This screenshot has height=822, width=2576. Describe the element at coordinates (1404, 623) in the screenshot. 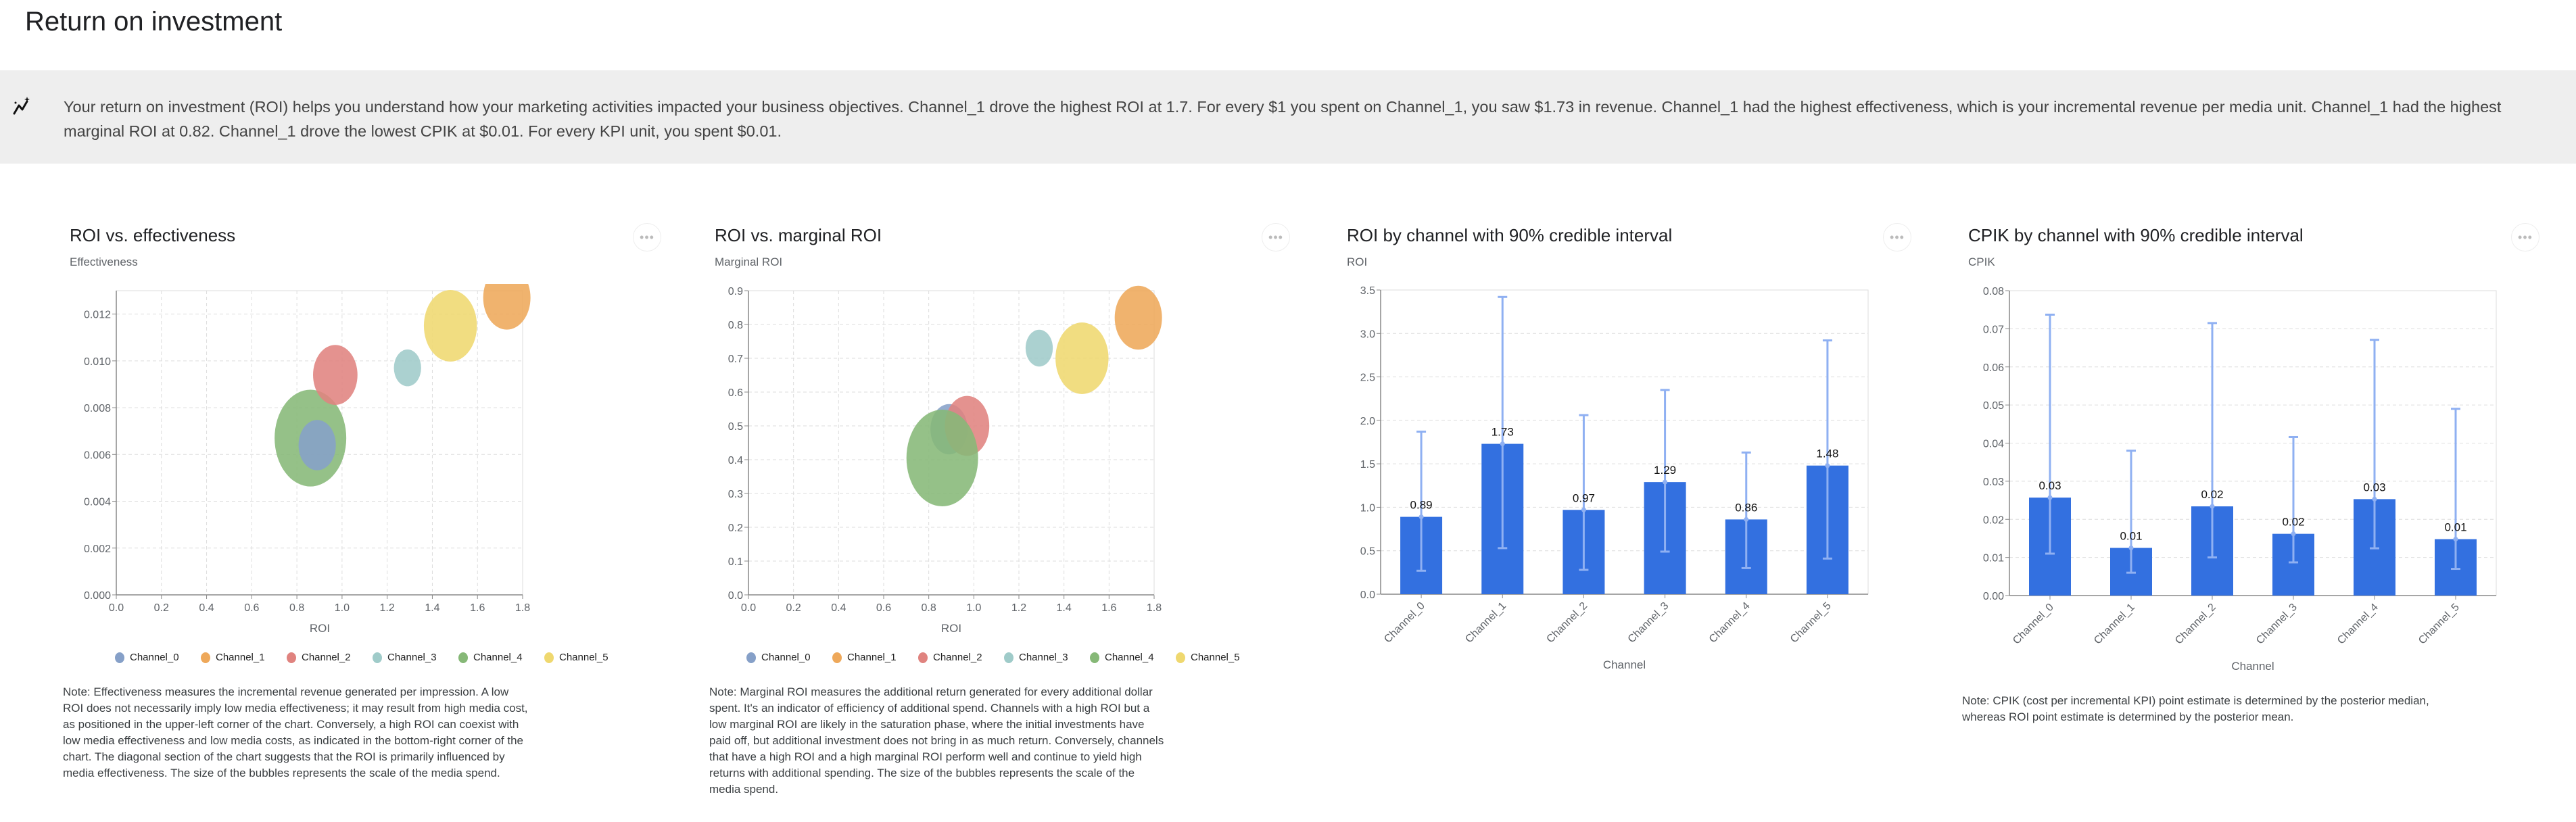

I see `x-tick-label: Channel_0` at that location.